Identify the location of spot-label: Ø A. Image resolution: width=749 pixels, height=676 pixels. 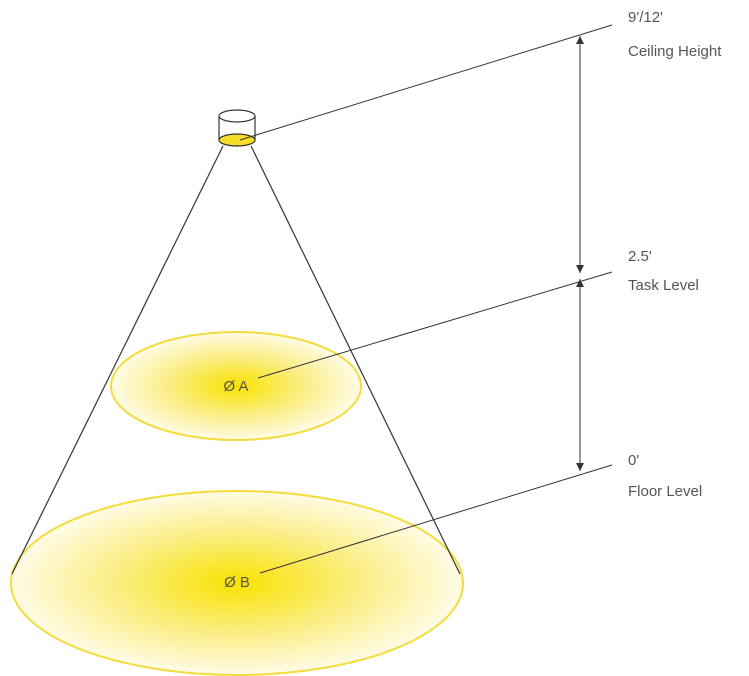
(235, 386).